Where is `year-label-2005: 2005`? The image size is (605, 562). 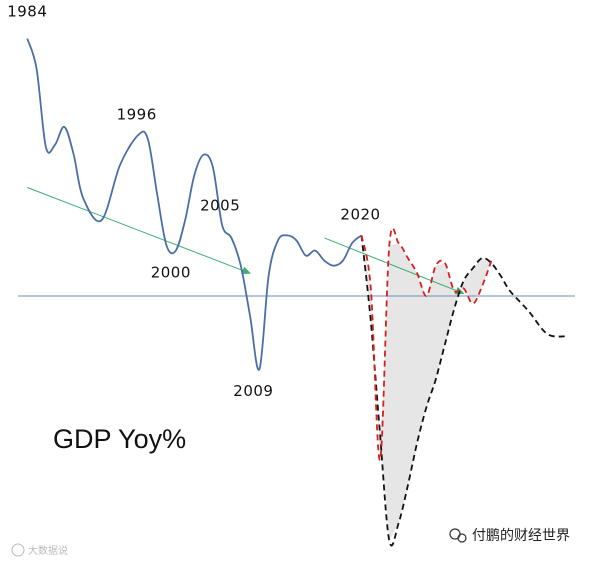
year-label-2005: 2005 is located at coordinates (220, 205).